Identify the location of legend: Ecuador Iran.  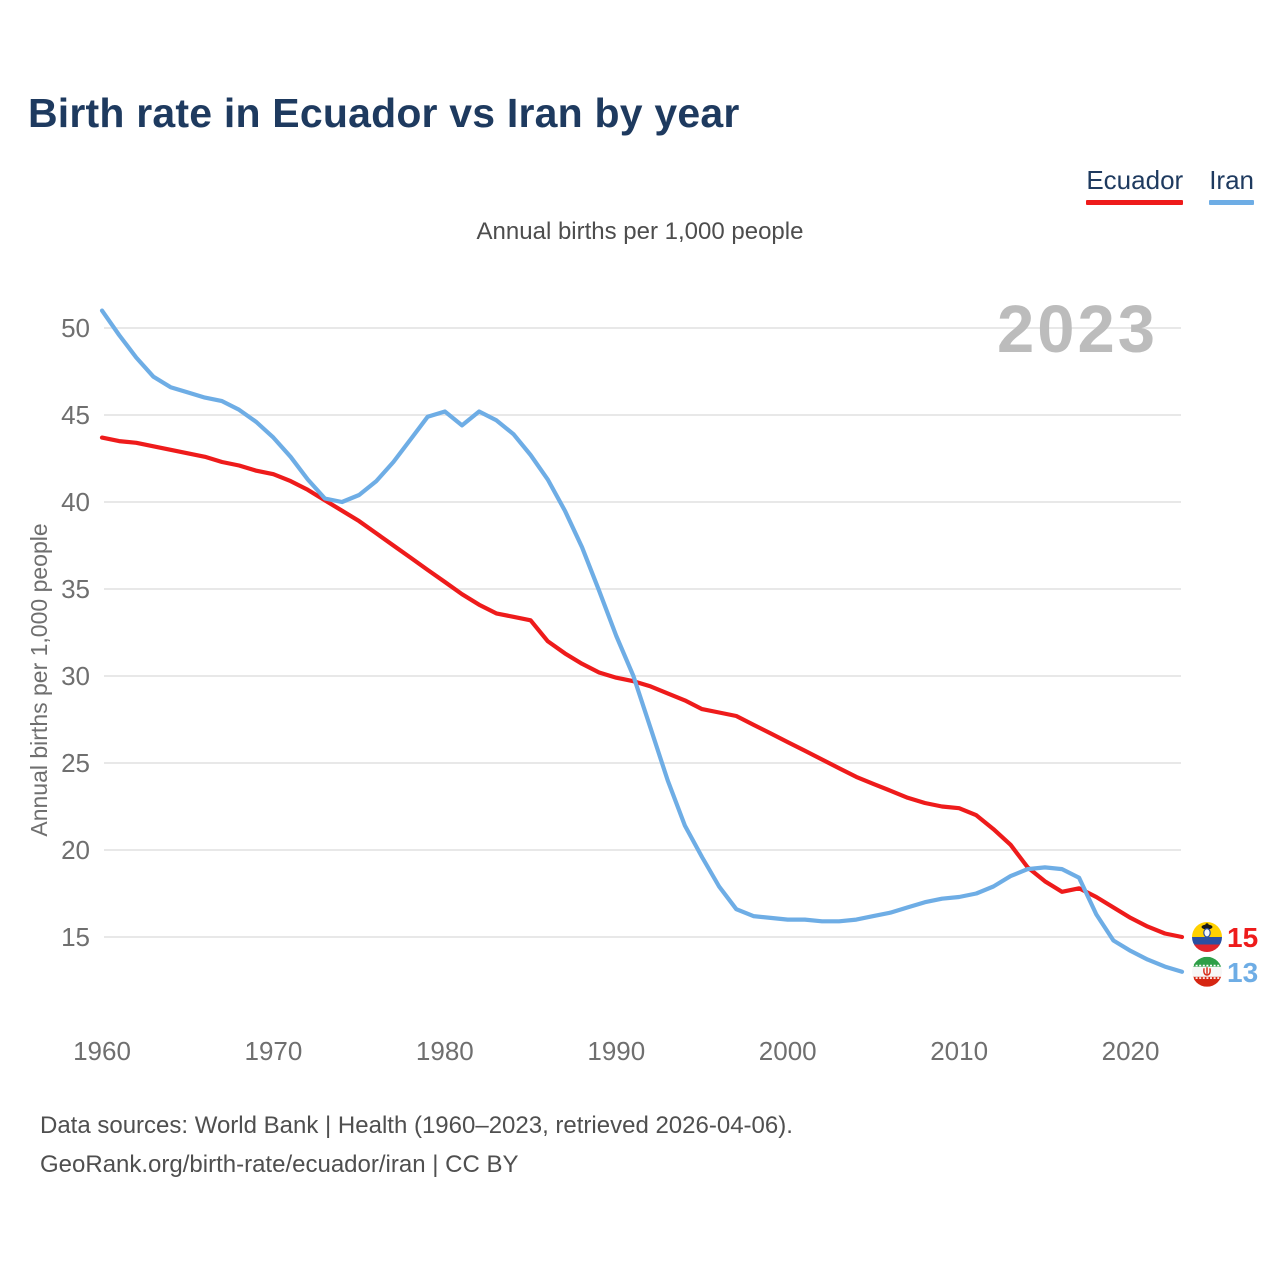
(1170, 185).